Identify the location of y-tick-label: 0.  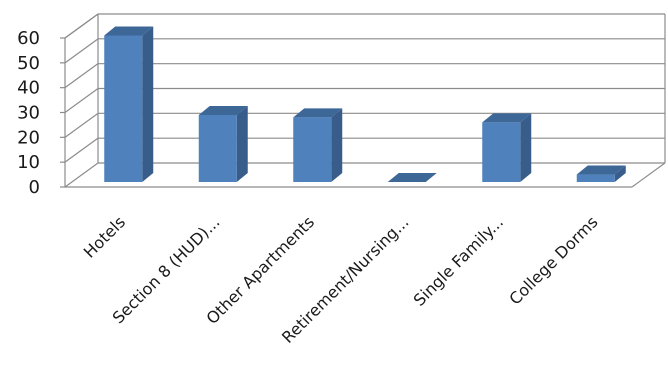
(34, 187).